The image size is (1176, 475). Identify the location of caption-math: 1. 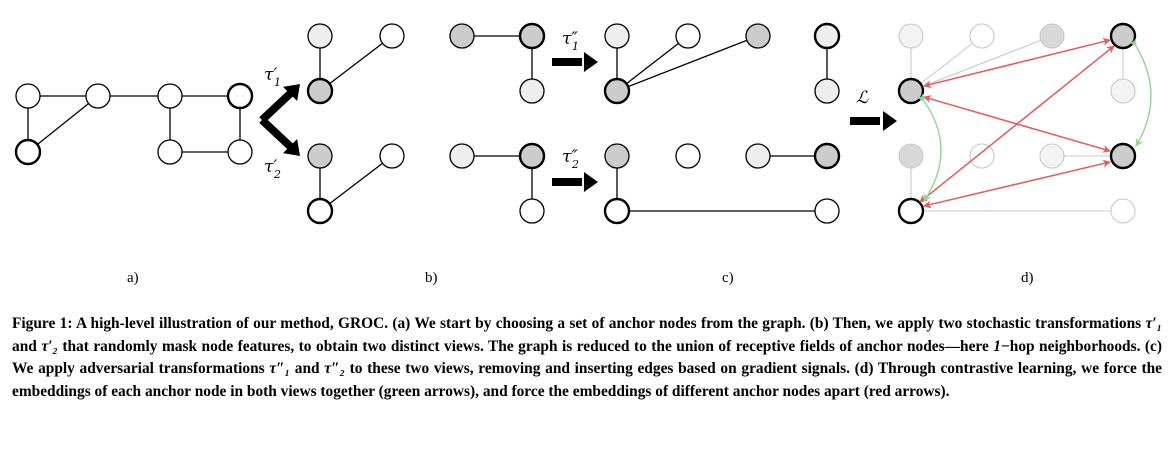
(997, 346).